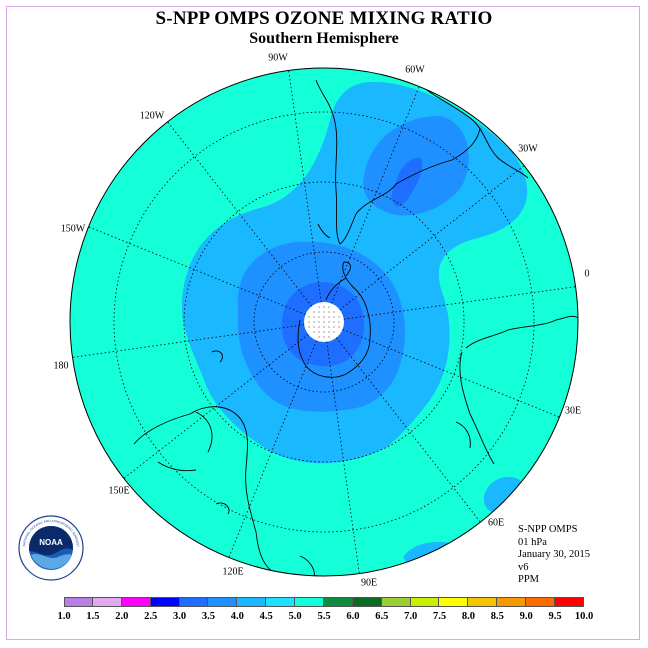 This screenshot has width=648, height=648. What do you see at coordinates (529, 579) in the screenshot?
I see `info-units: PPM` at bounding box center [529, 579].